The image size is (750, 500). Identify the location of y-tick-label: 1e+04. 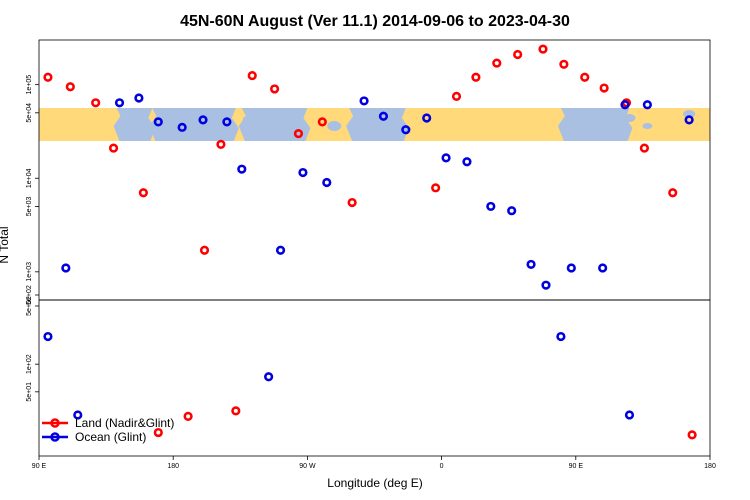
(29, 178).